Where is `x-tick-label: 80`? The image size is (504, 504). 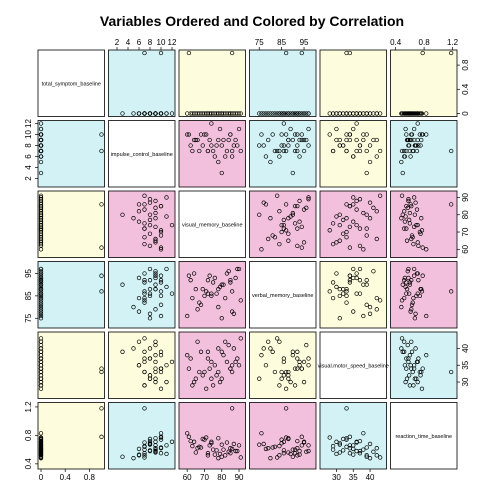 x-tick-label: 80 is located at coordinates (221, 477).